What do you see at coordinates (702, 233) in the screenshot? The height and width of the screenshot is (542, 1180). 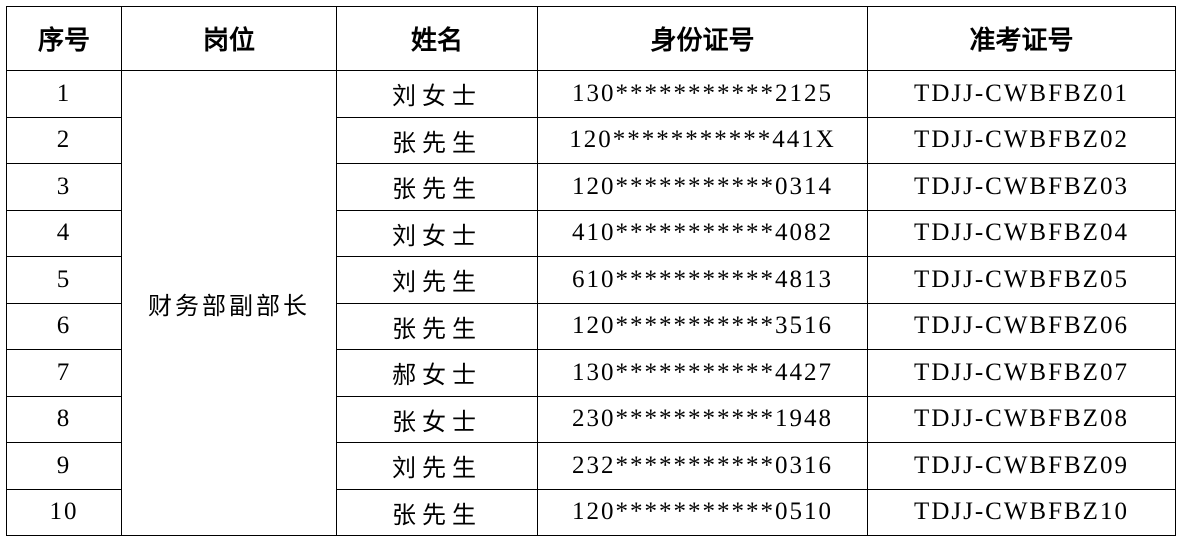 I see `id-number: 410***********4082` at bounding box center [702, 233].